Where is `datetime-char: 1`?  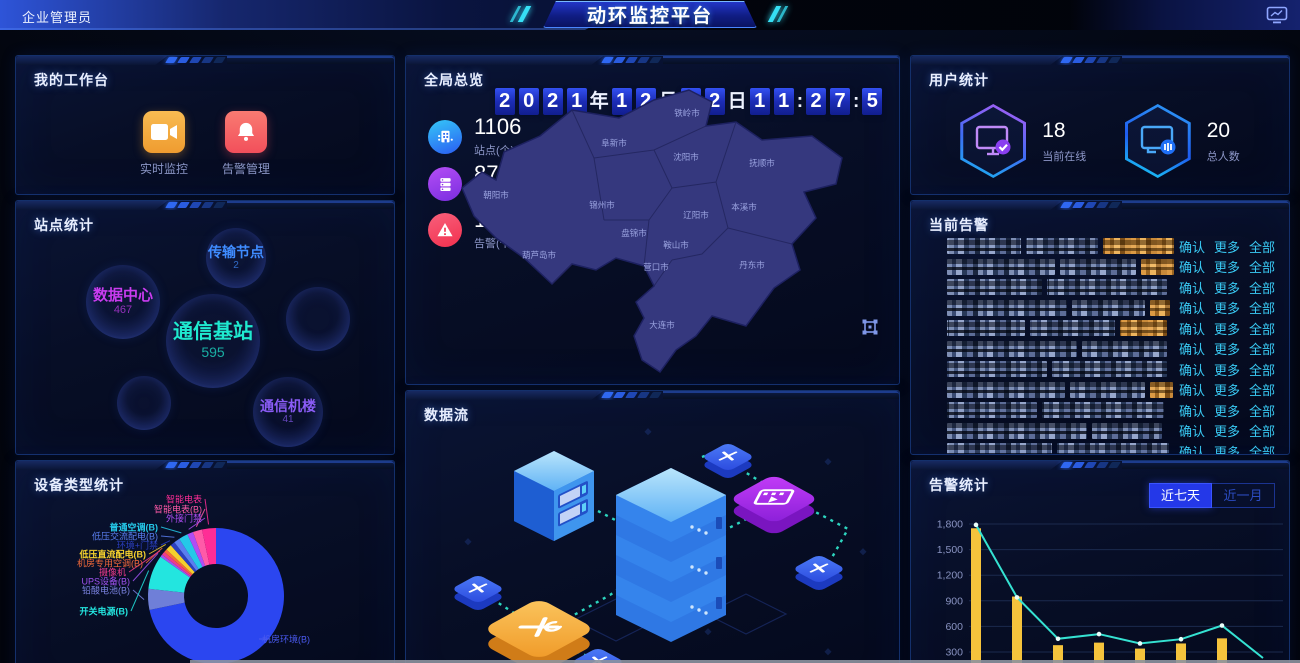 datetime-char: 1 is located at coordinates (576, 101).